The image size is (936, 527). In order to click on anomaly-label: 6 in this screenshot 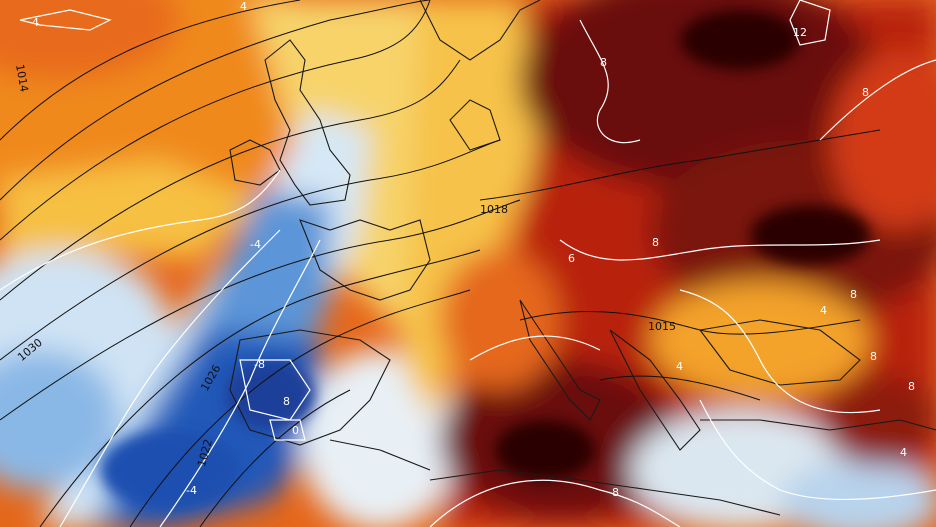, I will do `click(571, 258)`.